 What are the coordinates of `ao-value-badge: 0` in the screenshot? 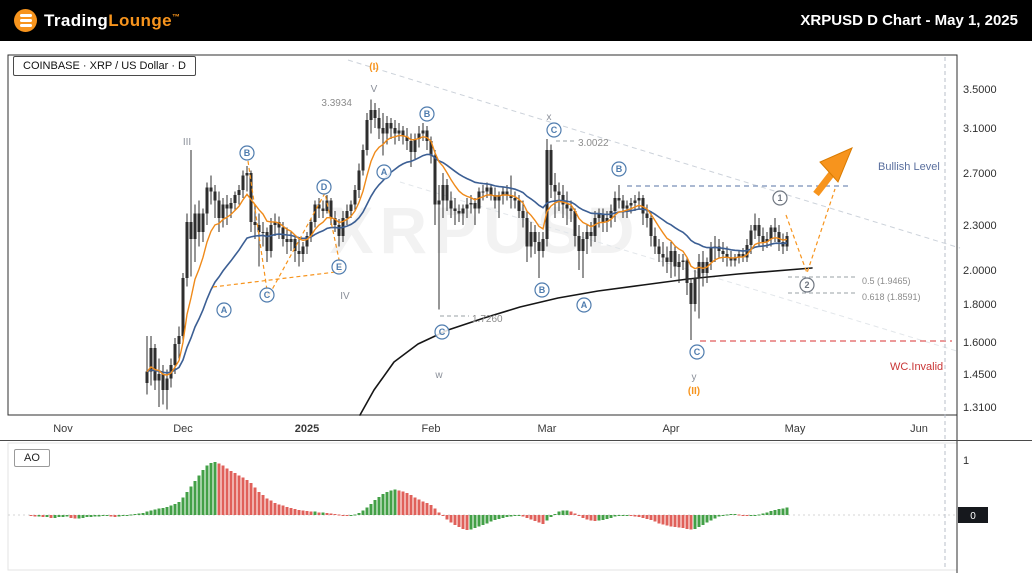 It's located at (973, 515).